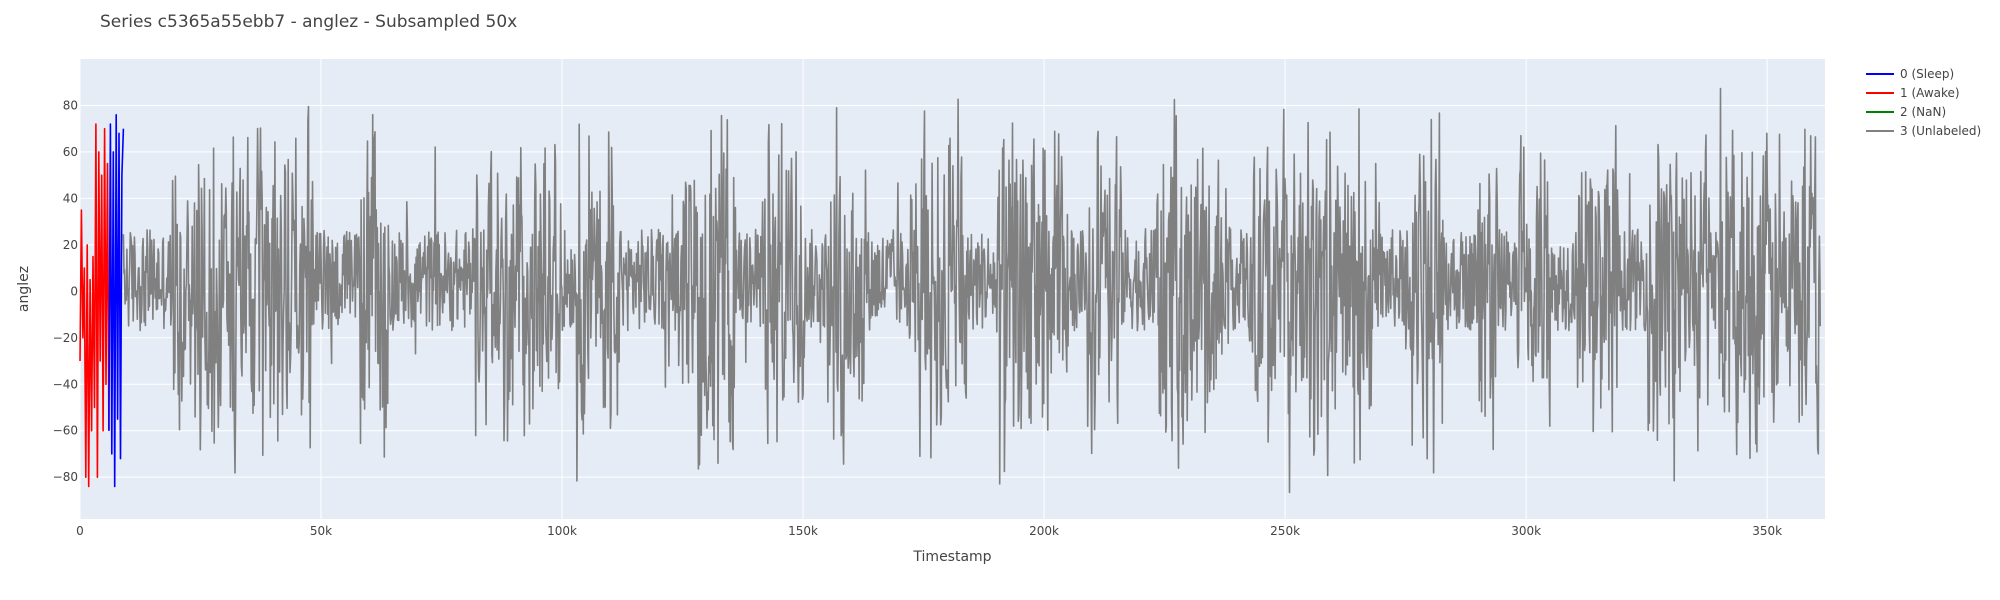  Describe the element at coordinates (65, 338) in the screenshot. I see `y-tick-label: −20` at that location.